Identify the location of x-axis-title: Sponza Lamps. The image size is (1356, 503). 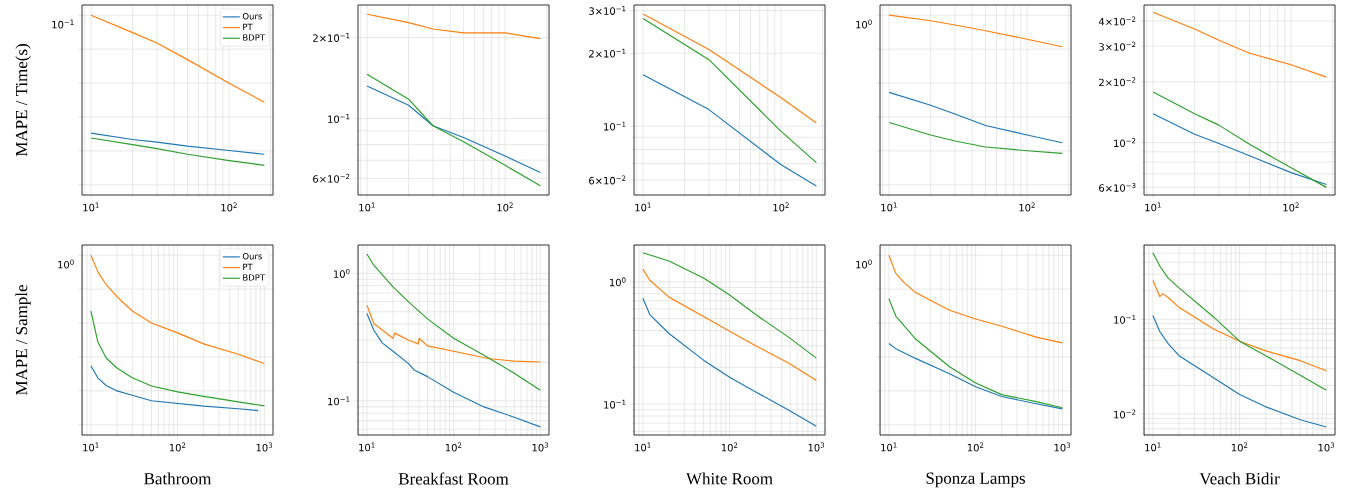
(975, 480).